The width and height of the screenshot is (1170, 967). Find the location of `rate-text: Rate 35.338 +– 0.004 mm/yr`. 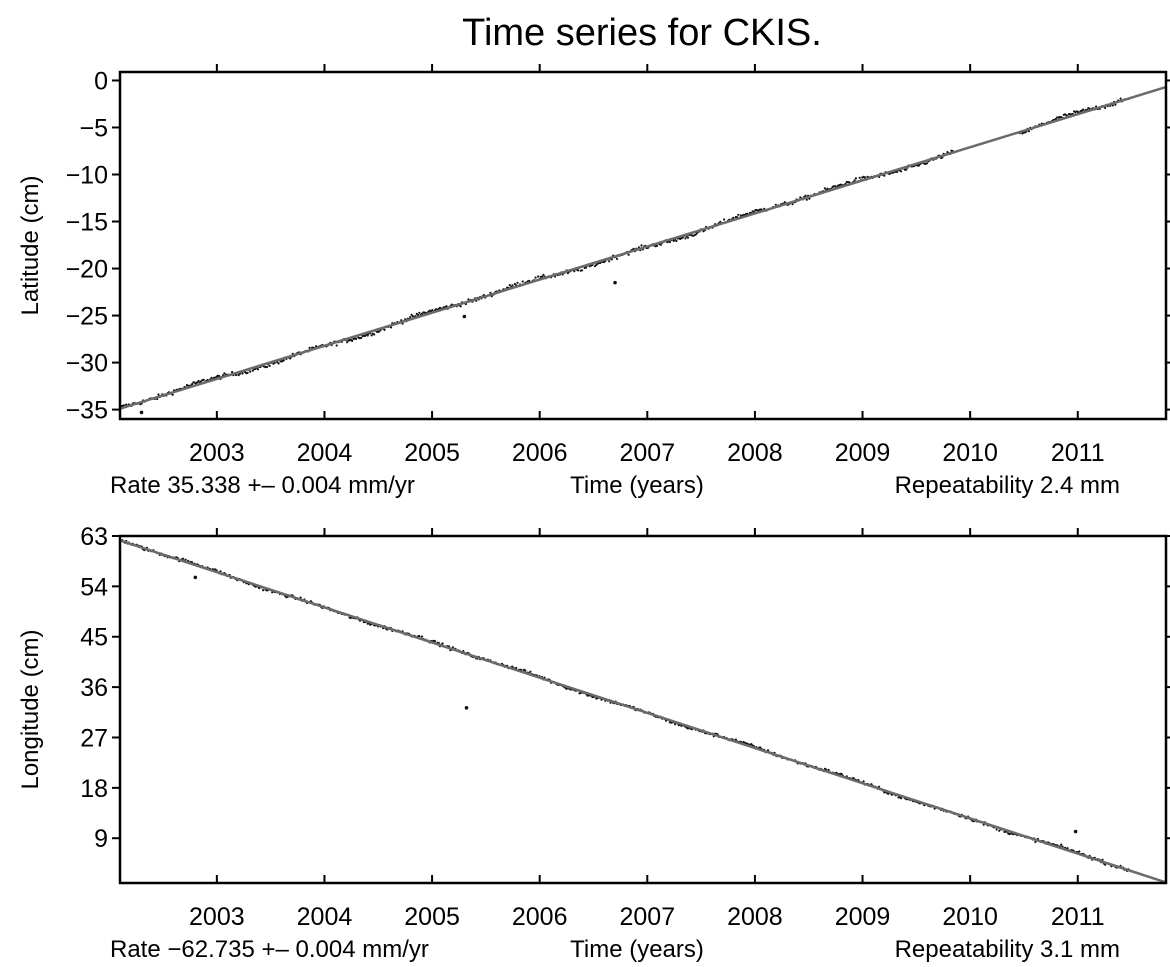

rate-text: Rate 35.338 +– 0.004 mm/yr is located at coordinates (262, 485).